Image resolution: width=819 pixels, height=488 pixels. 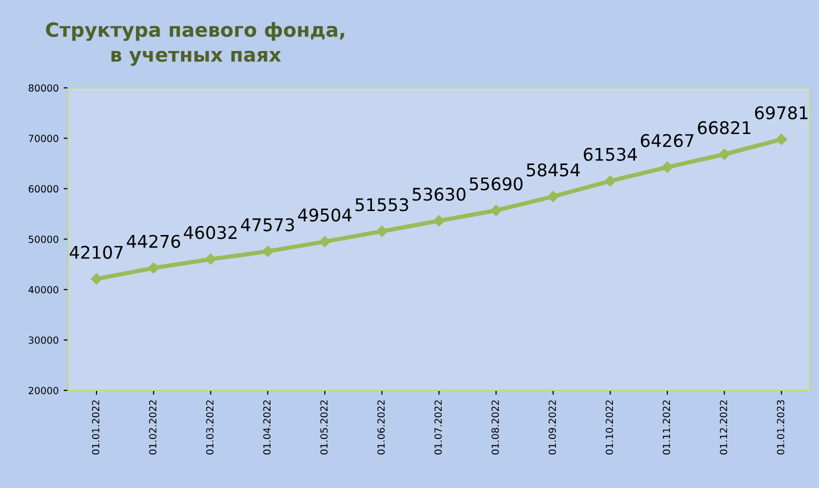 I want to click on data-label: 49504, so click(x=325, y=215).